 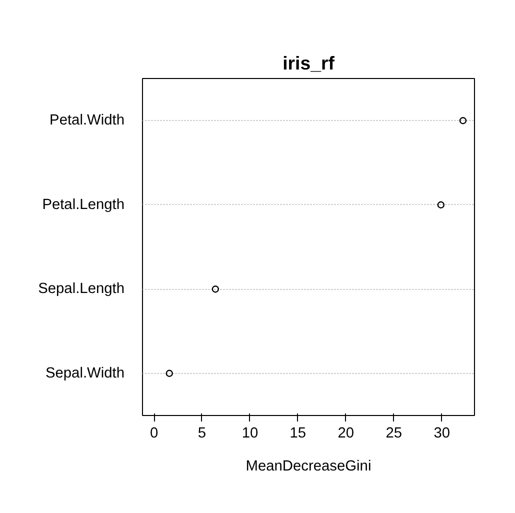 What do you see at coordinates (202, 434) in the screenshot?
I see `x-tick-label: 5` at bounding box center [202, 434].